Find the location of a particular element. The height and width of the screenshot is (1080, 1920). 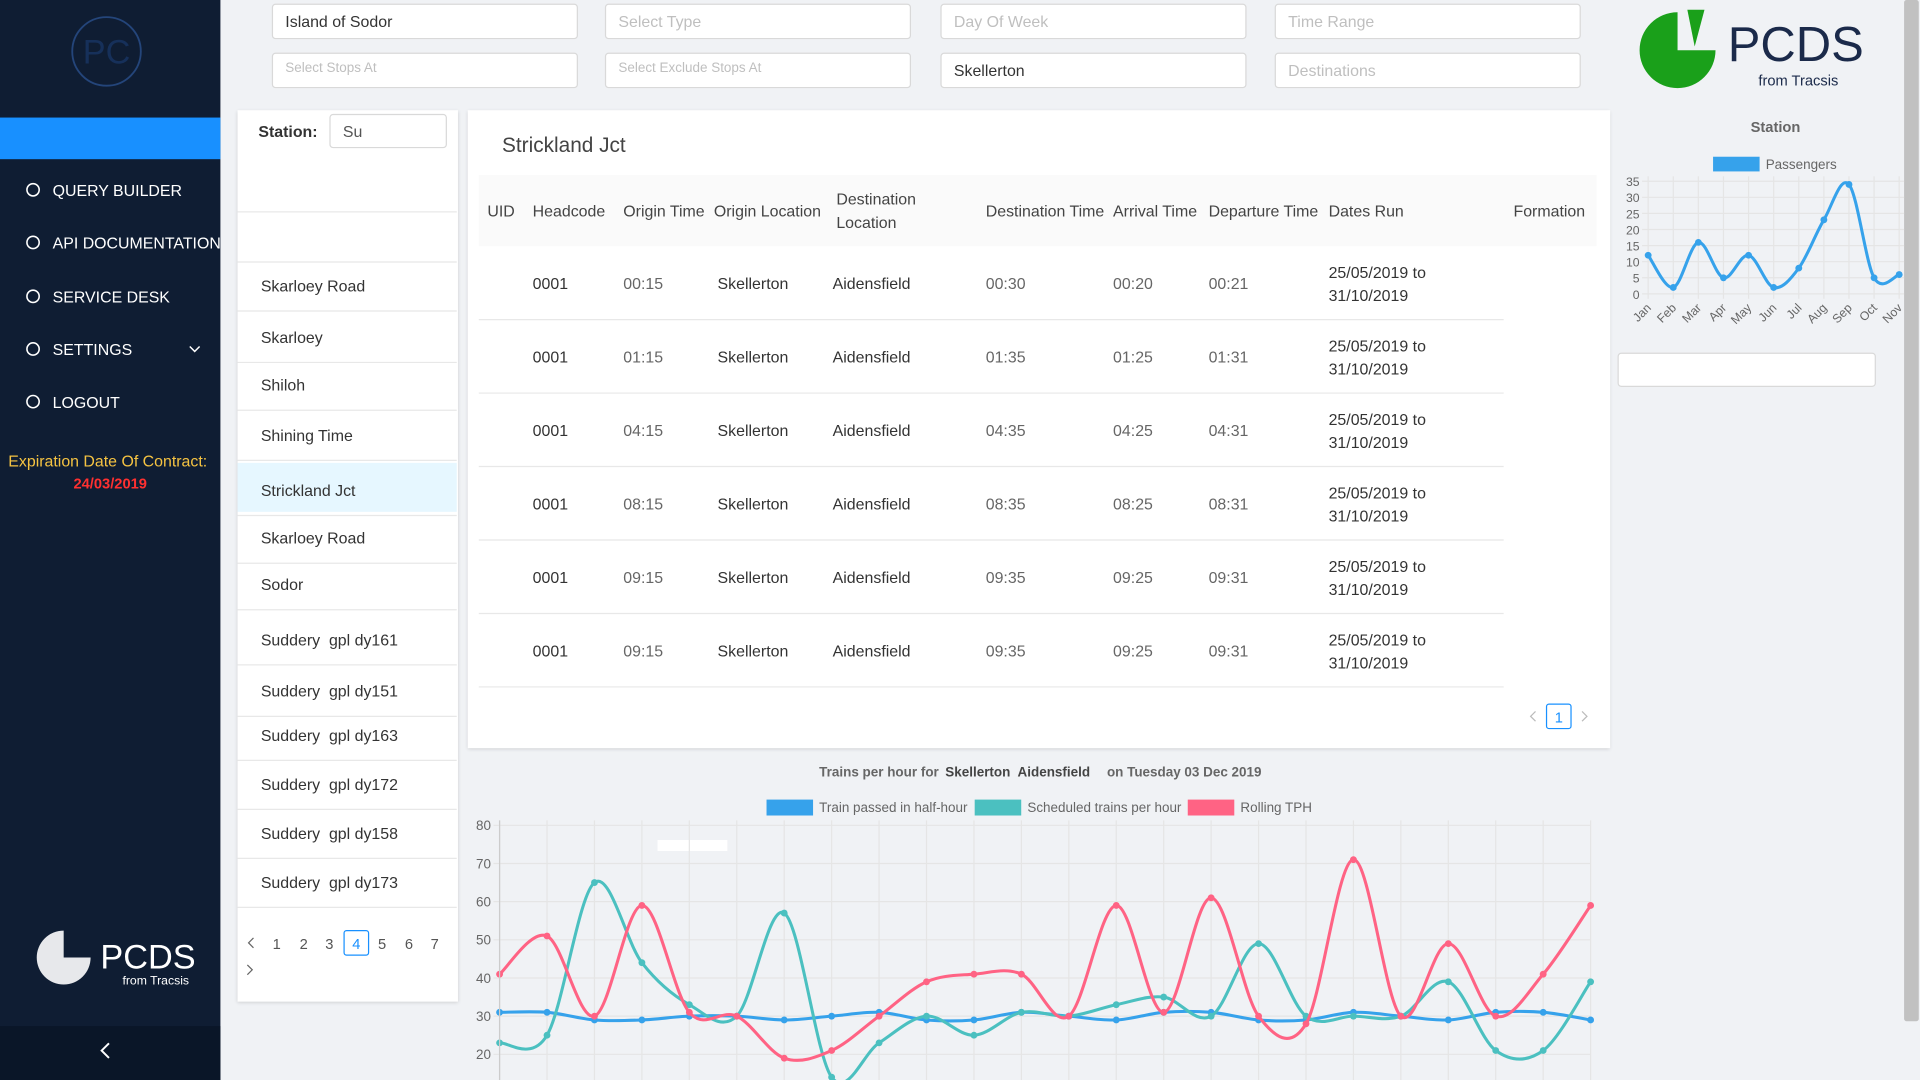

menu-label: SETTINGS is located at coordinates (93, 350).